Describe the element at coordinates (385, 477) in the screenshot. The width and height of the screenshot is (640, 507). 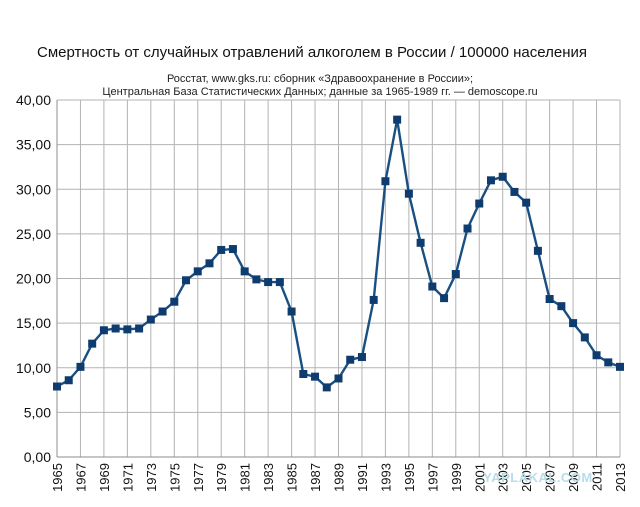
I see `x-tick-label: 1993` at that location.